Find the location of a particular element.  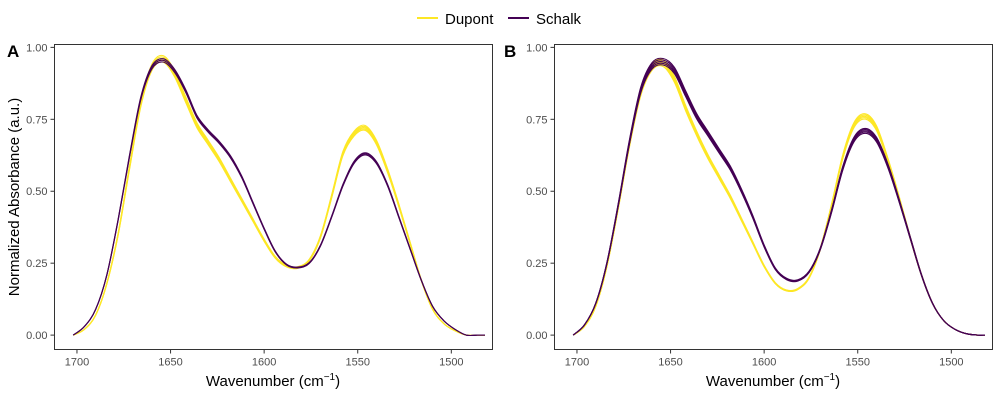

y-tick-label-a-2: 0.50 is located at coordinates (36, 192).